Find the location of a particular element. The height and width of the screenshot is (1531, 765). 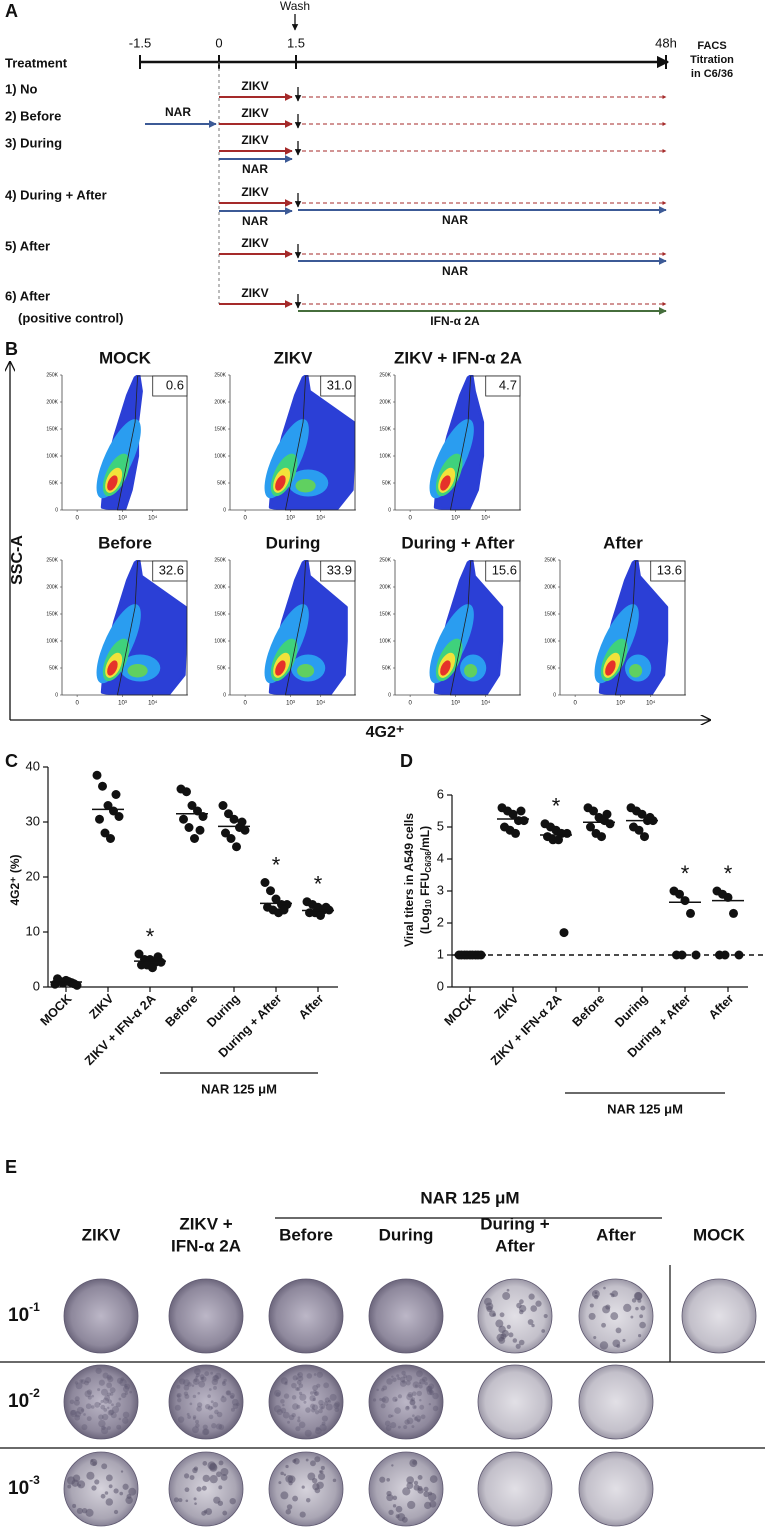

plot-title: After is located at coordinates (623, 542).